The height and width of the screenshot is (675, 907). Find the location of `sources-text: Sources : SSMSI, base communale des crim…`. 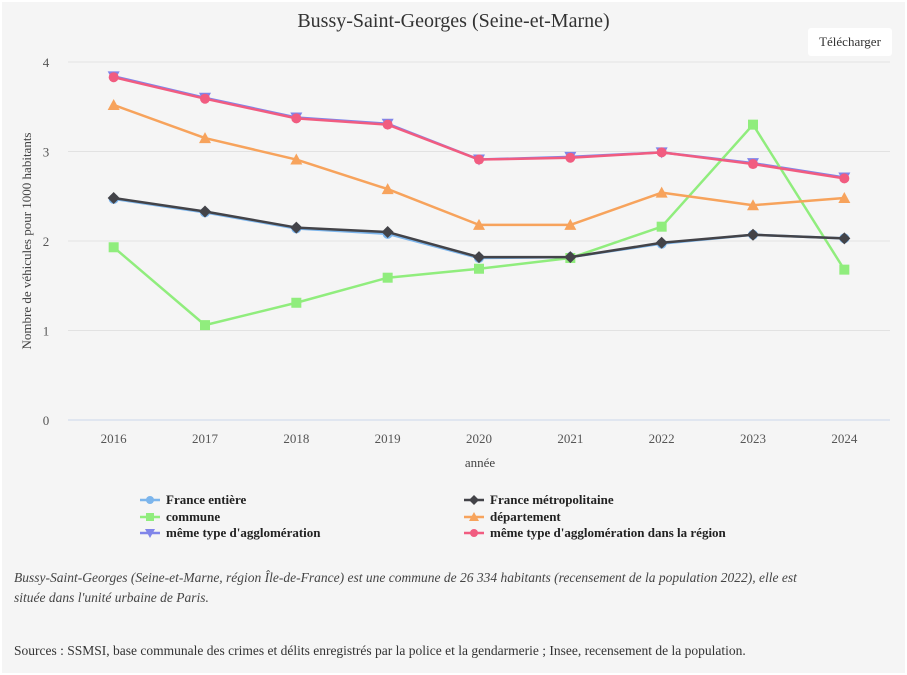

sources-text: Sources : SSMSI, base communale des crim… is located at coordinates (380, 650).